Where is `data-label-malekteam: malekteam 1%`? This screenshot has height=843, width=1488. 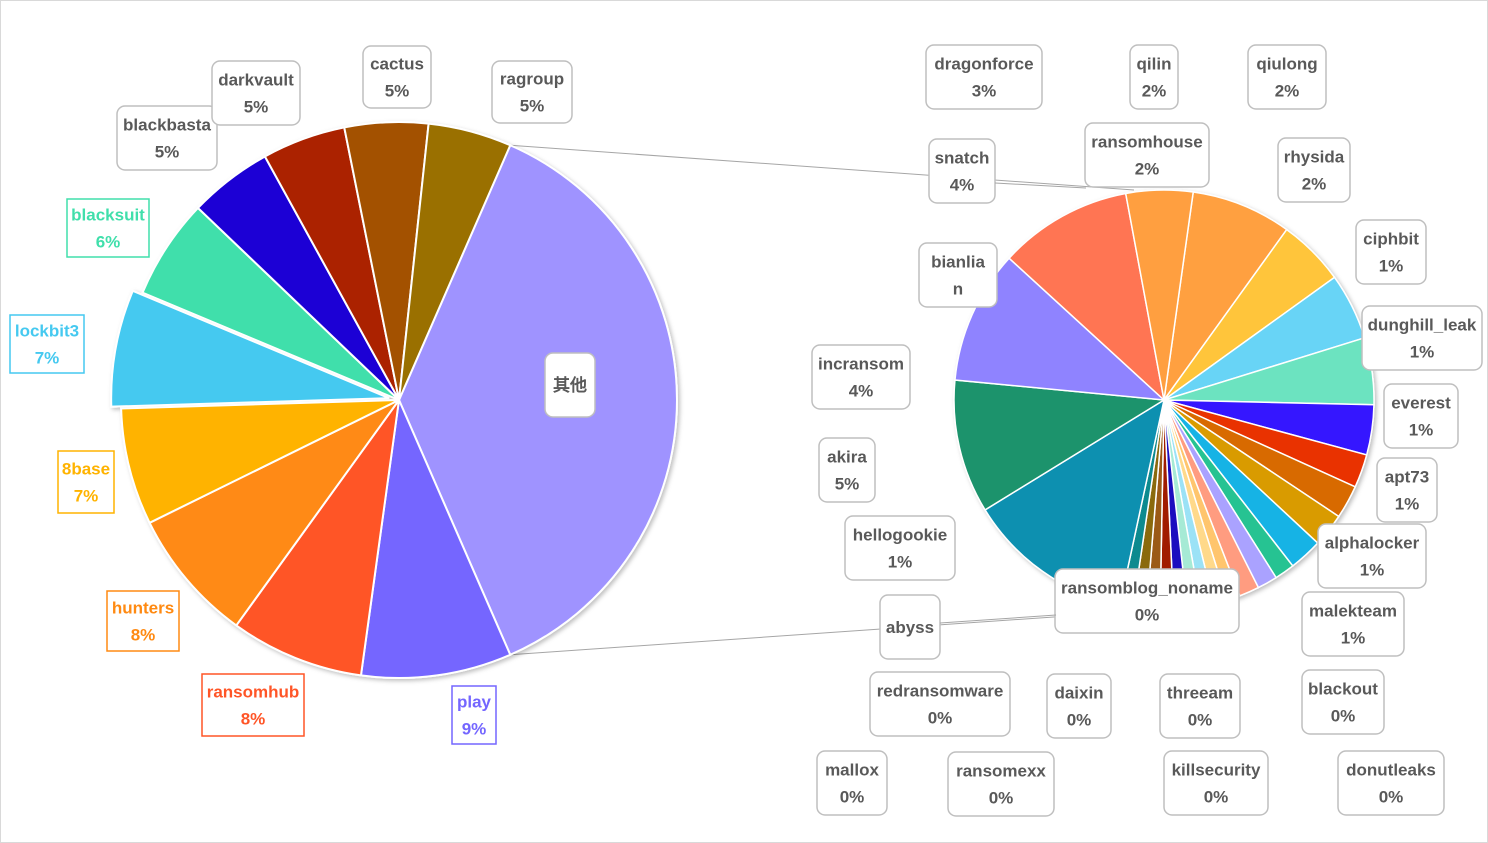 data-label-malekteam: malekteam 1% is located at coordinates (1353, 624).